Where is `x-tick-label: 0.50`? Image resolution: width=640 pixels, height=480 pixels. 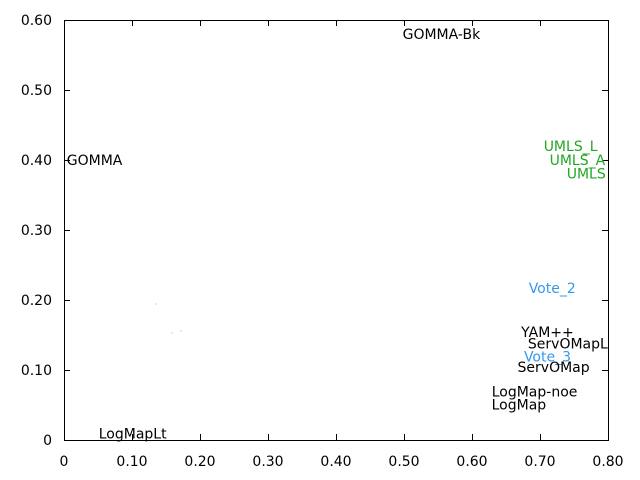
x-tick-label: 0.50 is located at coordinates (403, 462).